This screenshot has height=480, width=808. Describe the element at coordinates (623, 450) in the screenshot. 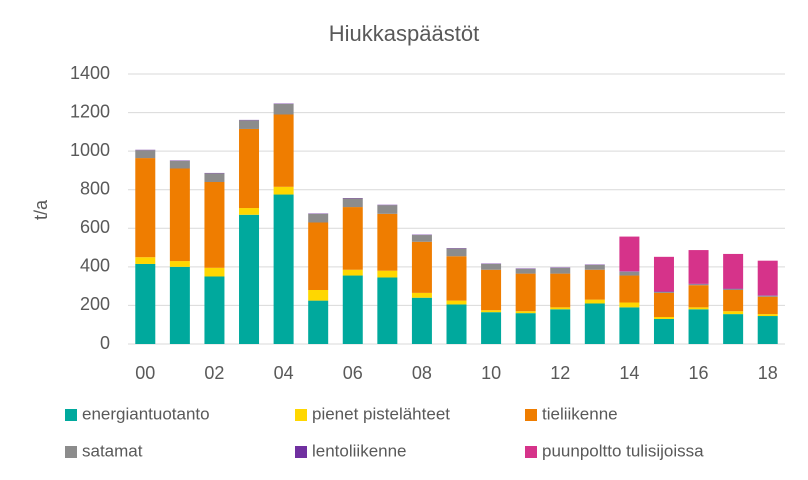

I see `legend-label: puunpoltto tulisijoissa` at that location.